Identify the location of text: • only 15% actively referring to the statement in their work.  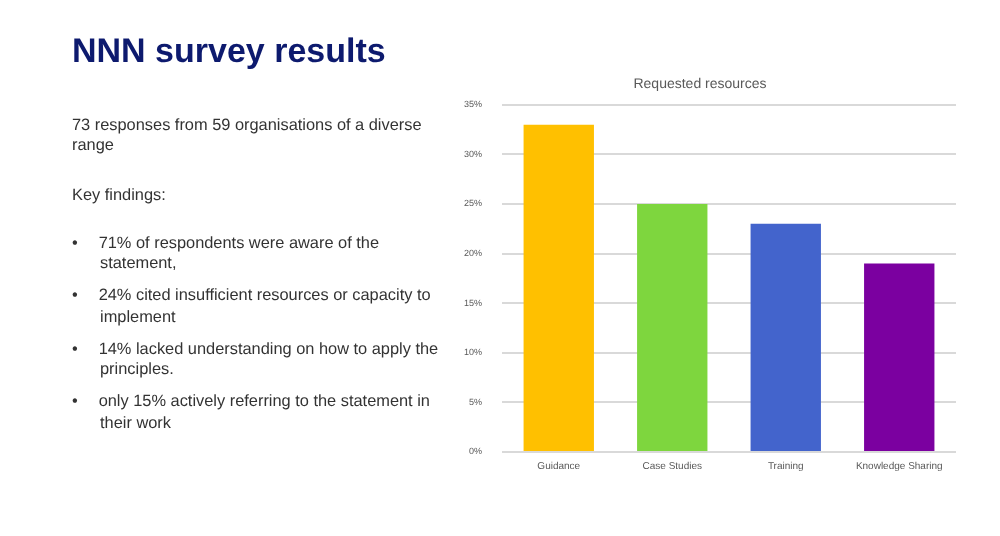
(252, 413).